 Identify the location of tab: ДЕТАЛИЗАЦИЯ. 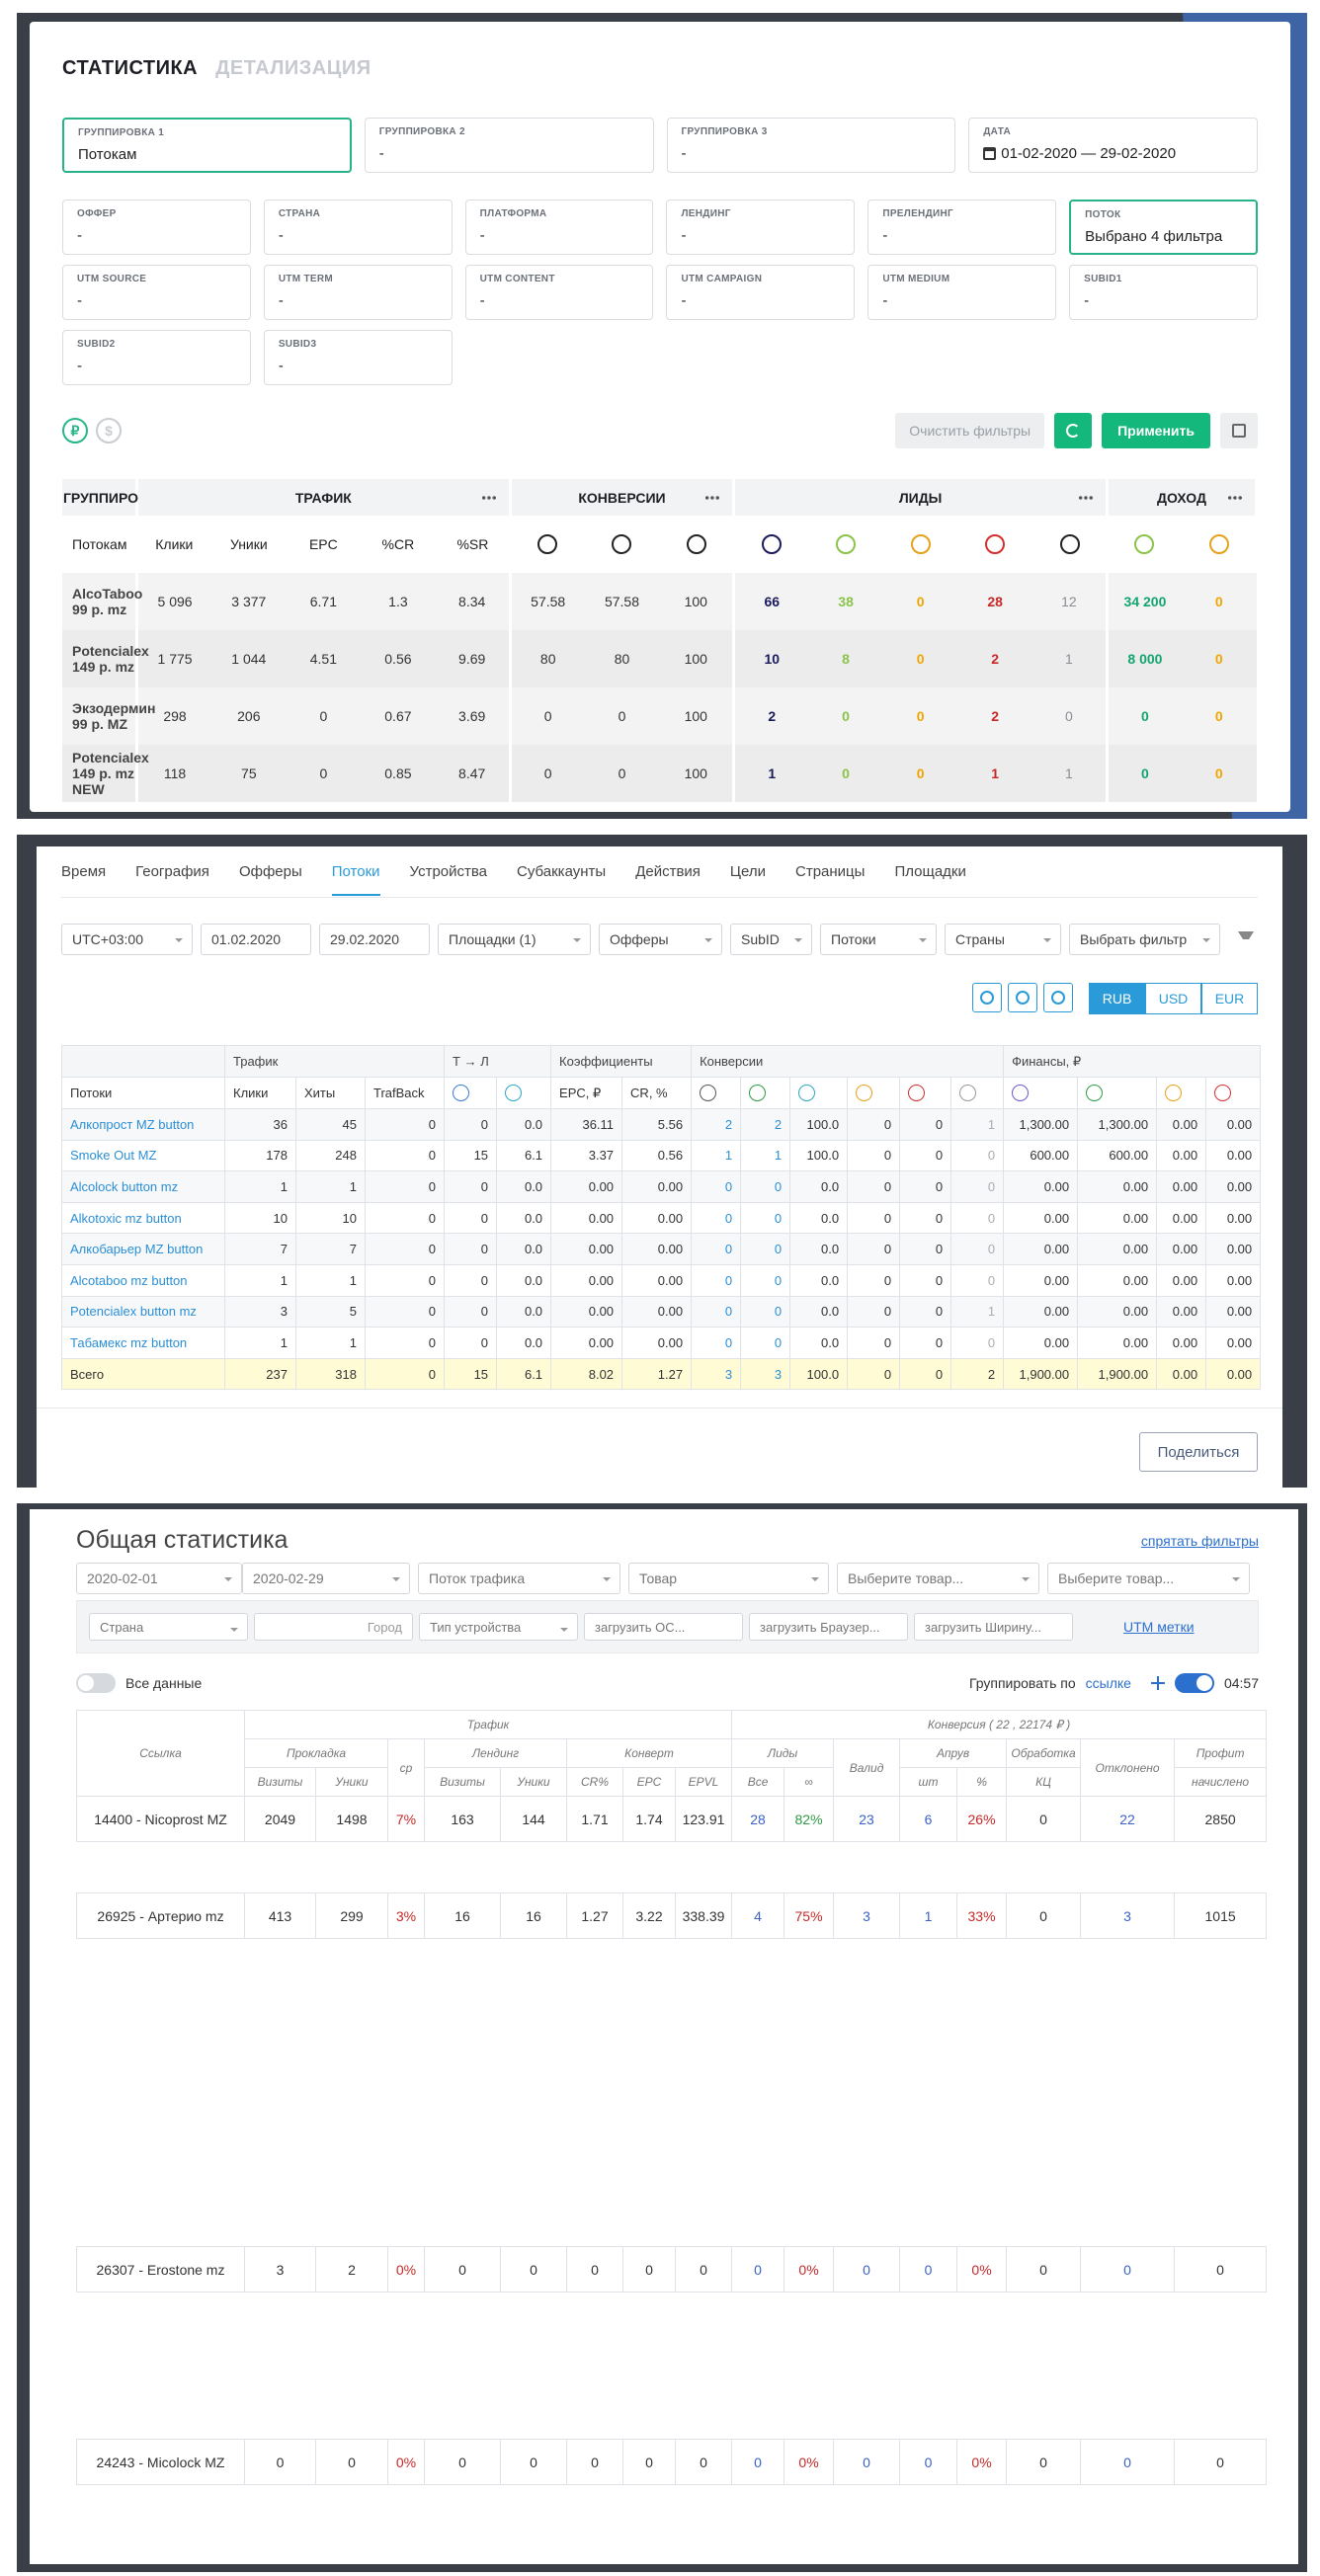
(293, 67).